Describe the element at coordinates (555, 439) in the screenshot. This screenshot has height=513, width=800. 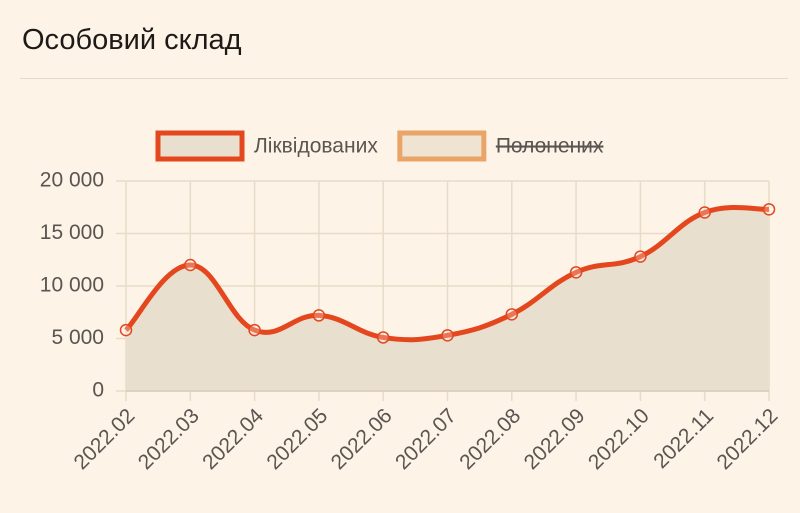
I see `x-tick-label: 2022.09` at that location.